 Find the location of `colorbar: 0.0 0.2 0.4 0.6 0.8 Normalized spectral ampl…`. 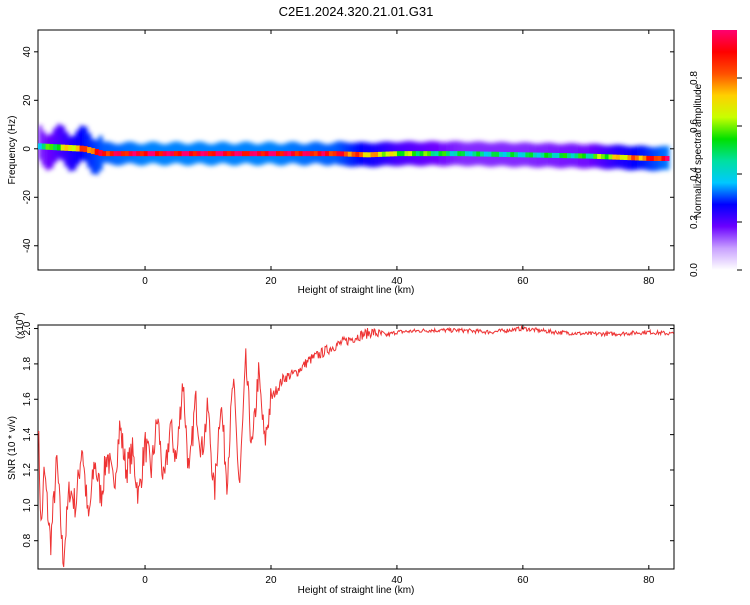

colorbar: 0.0 0.2 0.4 0.6 0.8 Normalized spectral ampl… is located at coordinates (715, 153).